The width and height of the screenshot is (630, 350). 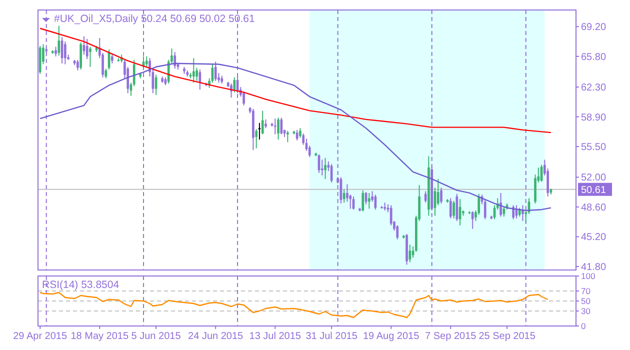 What do you see at coordinates (391, 336) in the screenshot?
I see `x-tick-label: 19 Aug 2015` at bounding box center [391, 336].